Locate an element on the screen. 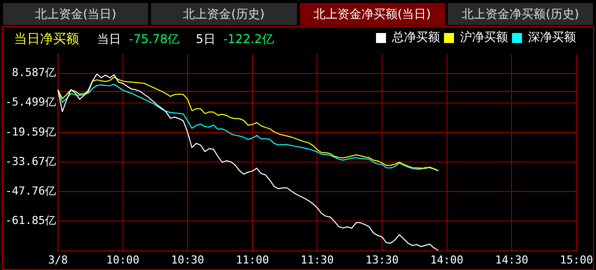 The height and width of the screenshot is (270, 596). x-tick-label: 14:00 is located at coordinates (447, 259).